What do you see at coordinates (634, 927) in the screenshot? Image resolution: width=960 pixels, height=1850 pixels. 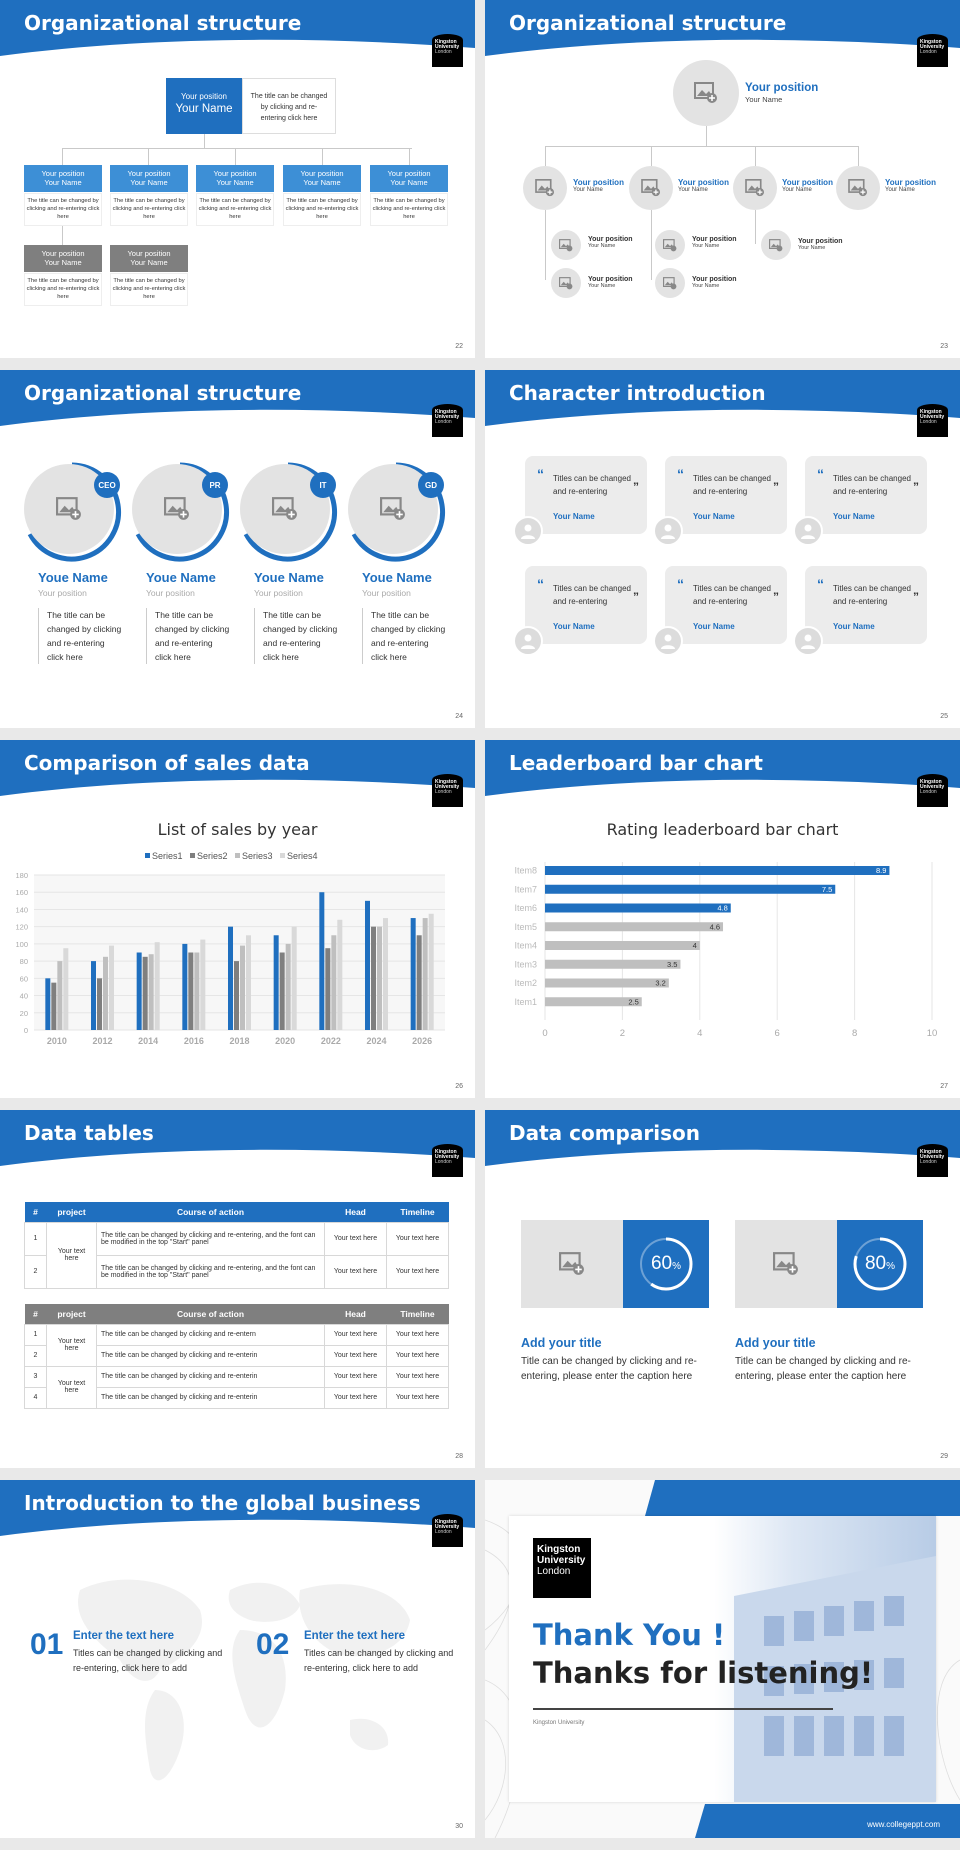 I see `bar-item5` at bounding box center [634, 927].